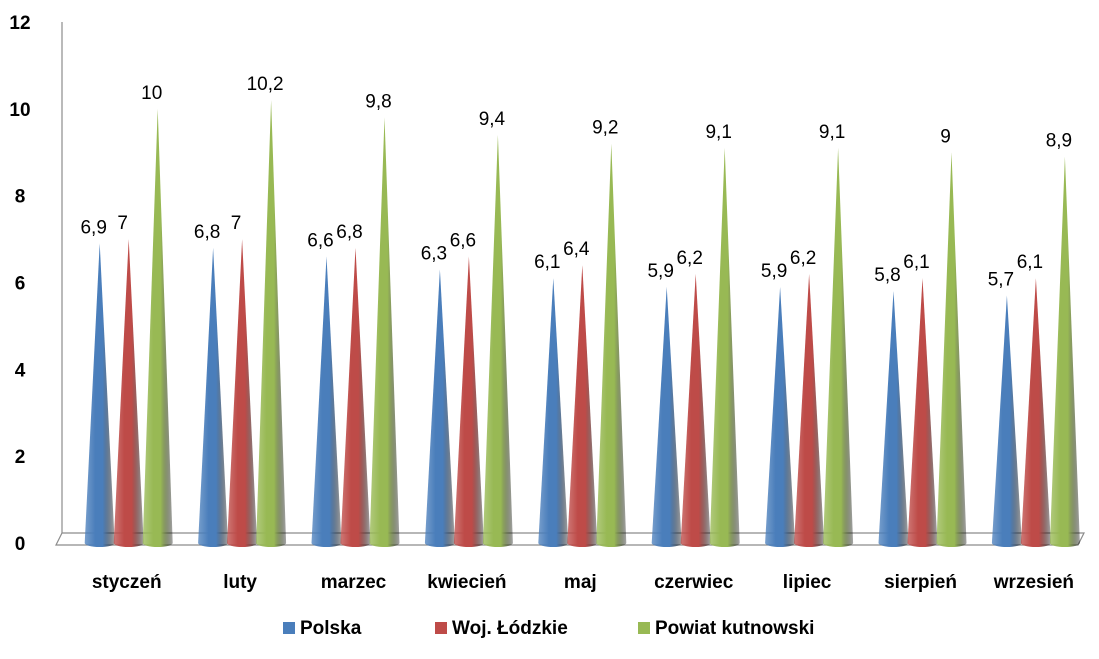 The height and width of the screenshot is (659, 1099). Describe the element at coordinates (605, 128) in the screenshot. I see `data-label: 9,2` at that location.